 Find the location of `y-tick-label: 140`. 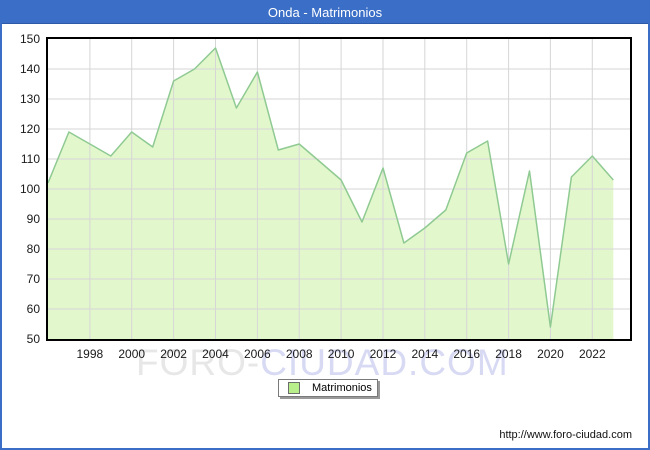

y-tick-label: 140 is located at coordinates (29, 69).